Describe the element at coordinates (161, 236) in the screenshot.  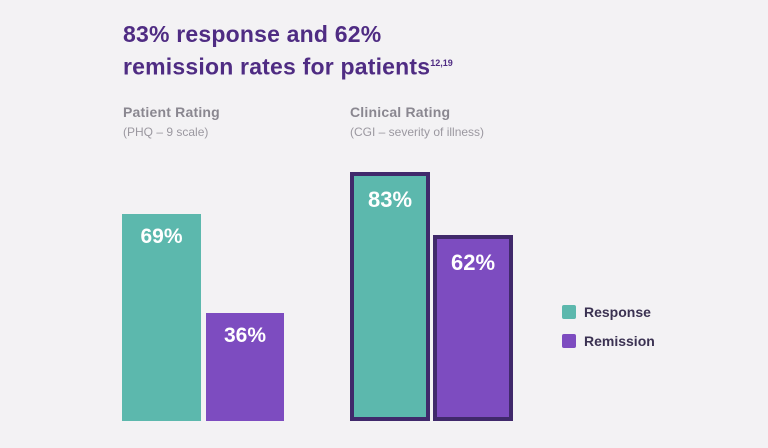
I see `bar-value-label: 69%` at that location.